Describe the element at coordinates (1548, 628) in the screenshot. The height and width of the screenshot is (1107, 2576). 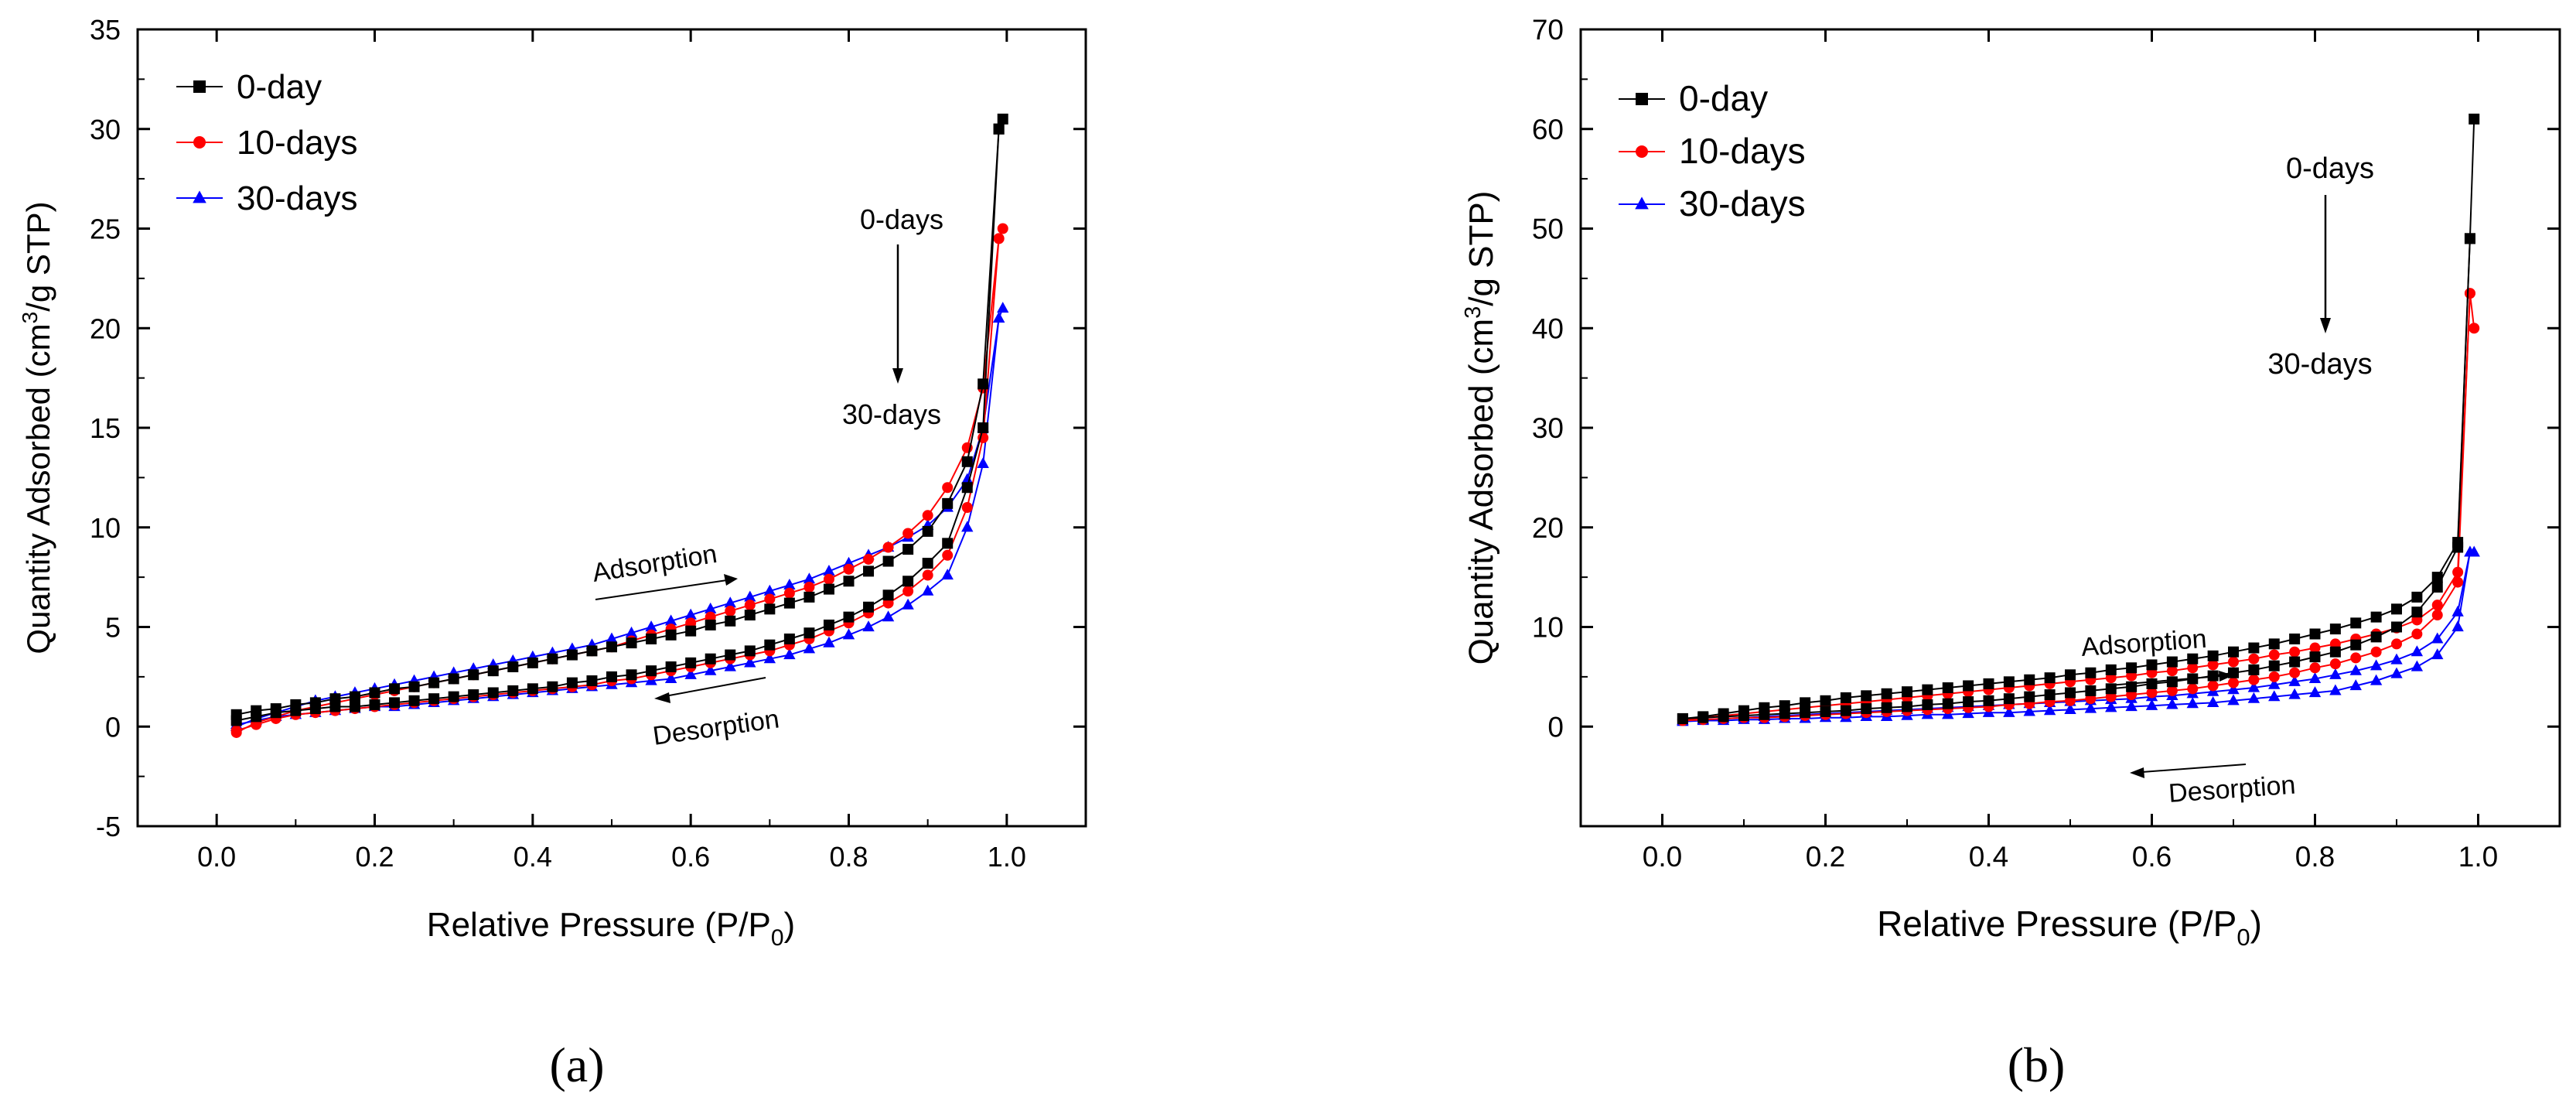
I see `y-tick-label: 10` at that location.